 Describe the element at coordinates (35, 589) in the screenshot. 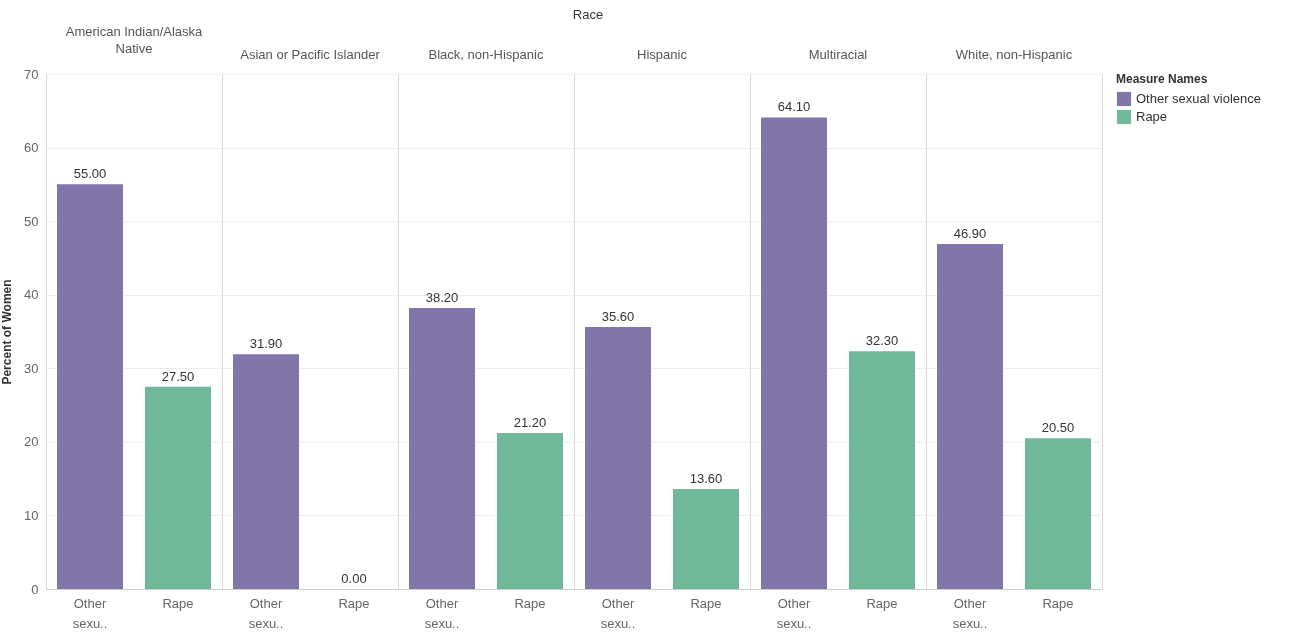

I see `y-tick-label: 0` at that location.